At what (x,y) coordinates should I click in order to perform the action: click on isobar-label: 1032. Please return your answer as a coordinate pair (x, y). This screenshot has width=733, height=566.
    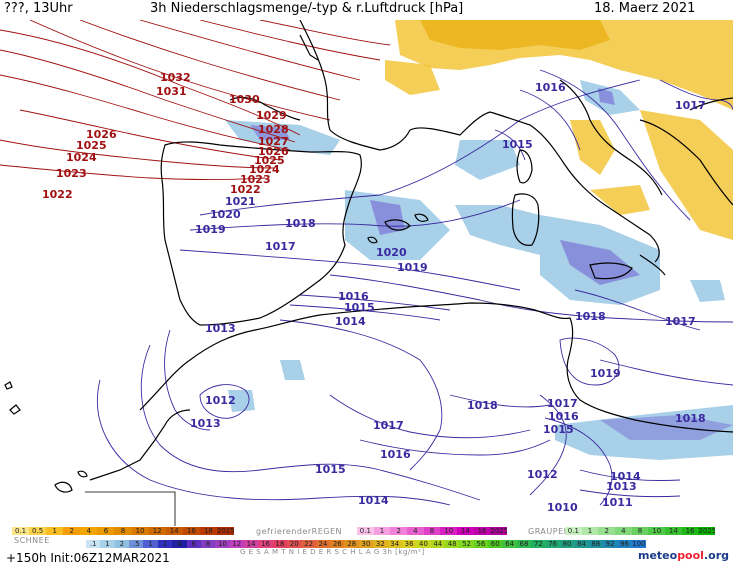
    Looking at the image, I should click on (175, 77).